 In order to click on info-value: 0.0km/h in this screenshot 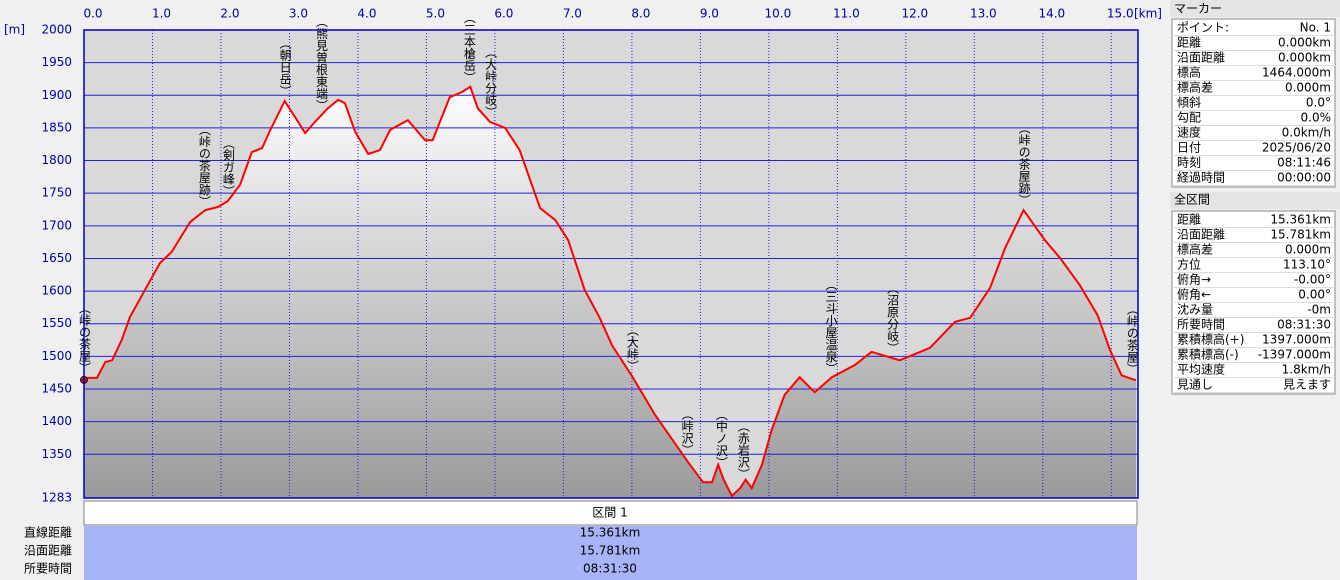, I will do `click(1306, 133)`.